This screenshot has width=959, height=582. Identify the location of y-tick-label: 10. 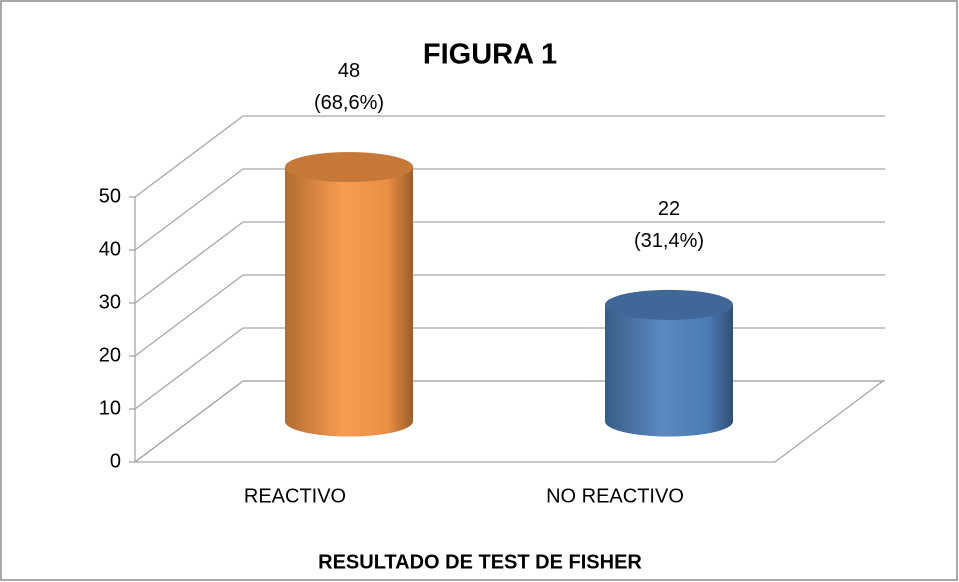
(110, 408).